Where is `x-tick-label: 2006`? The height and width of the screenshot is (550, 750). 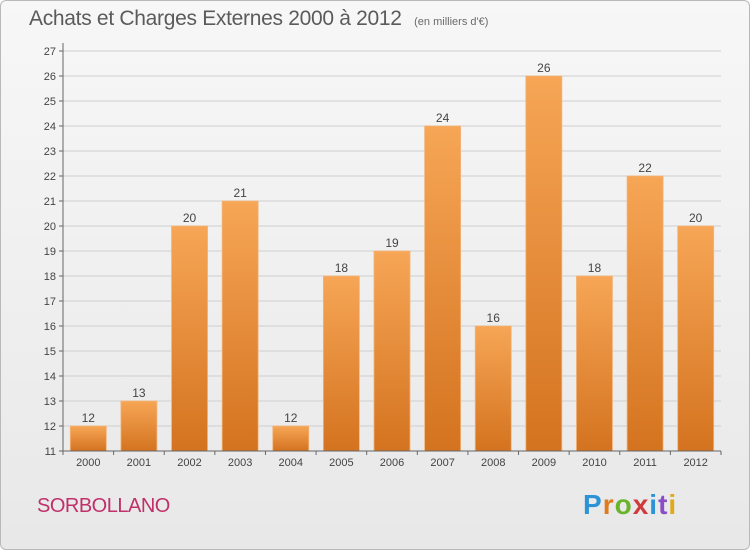
x-tick-label: 2006 is located at coordinates (392, 463).